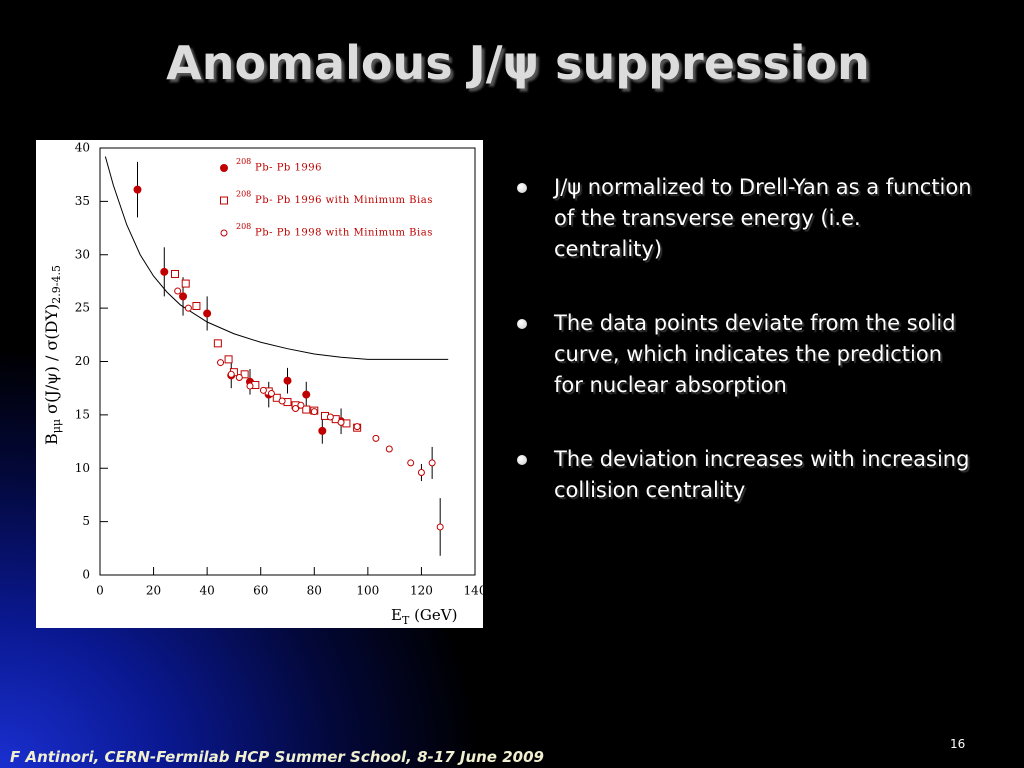 This screenshot has height=768, width=1024. What do you see at coordinates (260, 591) in the screenshot?
I see `x-tick-label: 60` at bounding box center [260, 591].